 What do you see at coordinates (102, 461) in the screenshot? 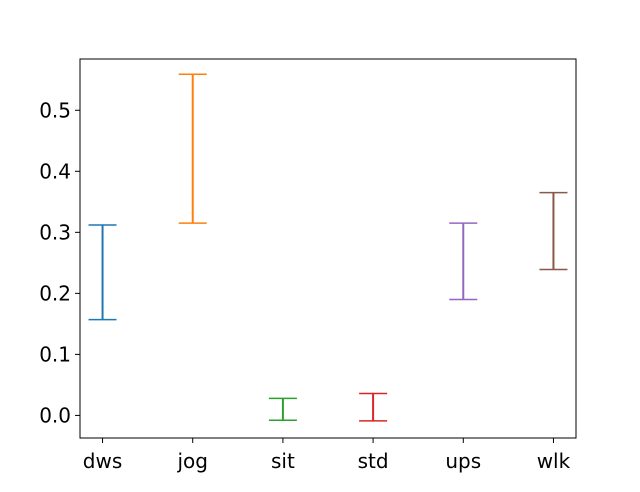
I see `x-tick-label: dws` at bounding box center [102, 461].